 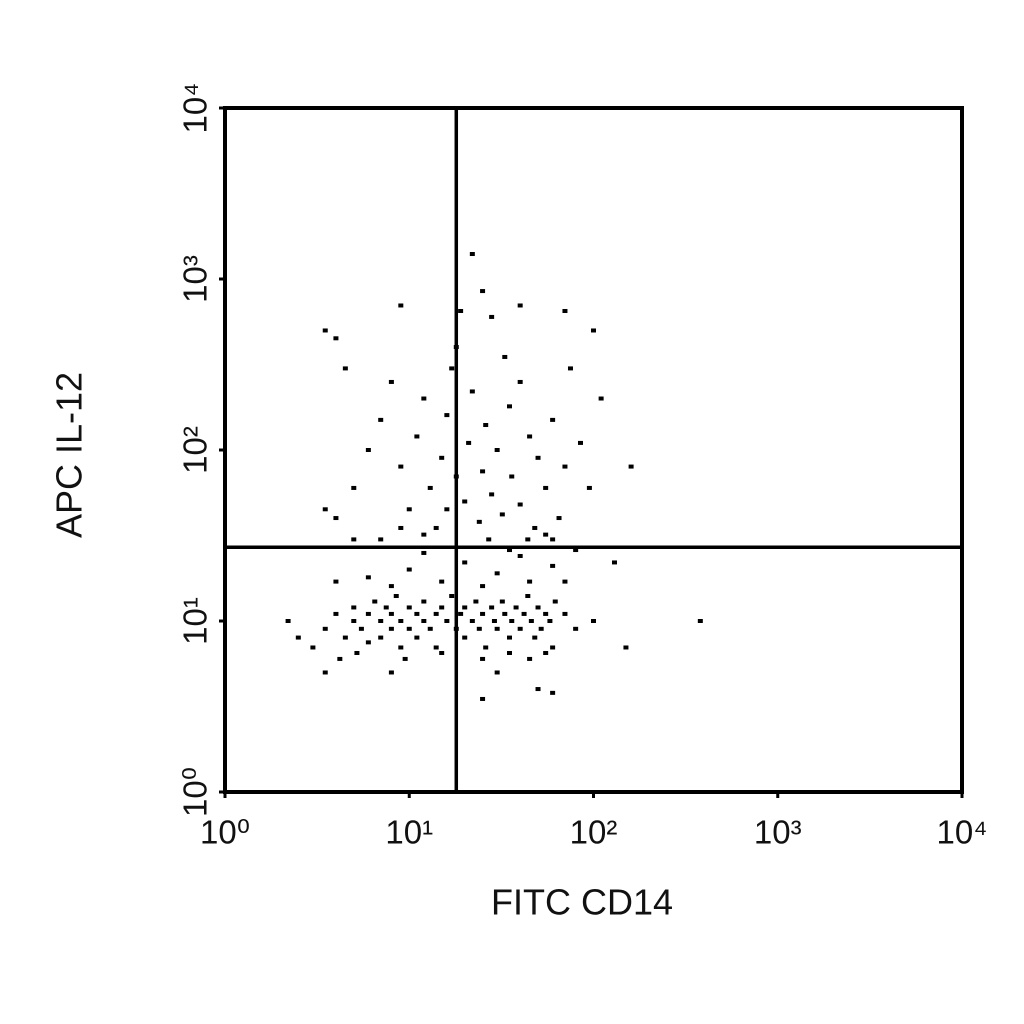 What do you see at coordinates (962, 832) in the screenshot?
I see `x-tick-label: 10⁴` at bounding box center [962, 832].